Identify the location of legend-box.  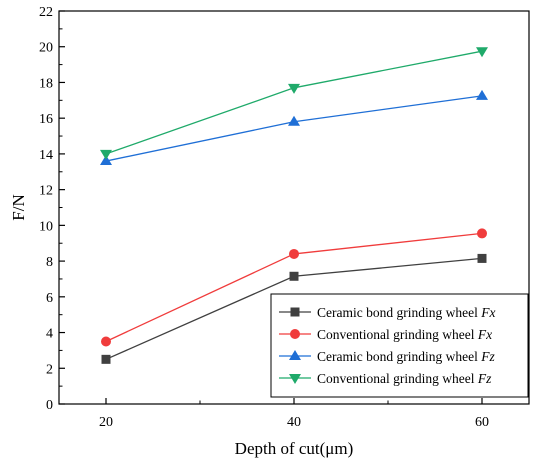
(399, 345).